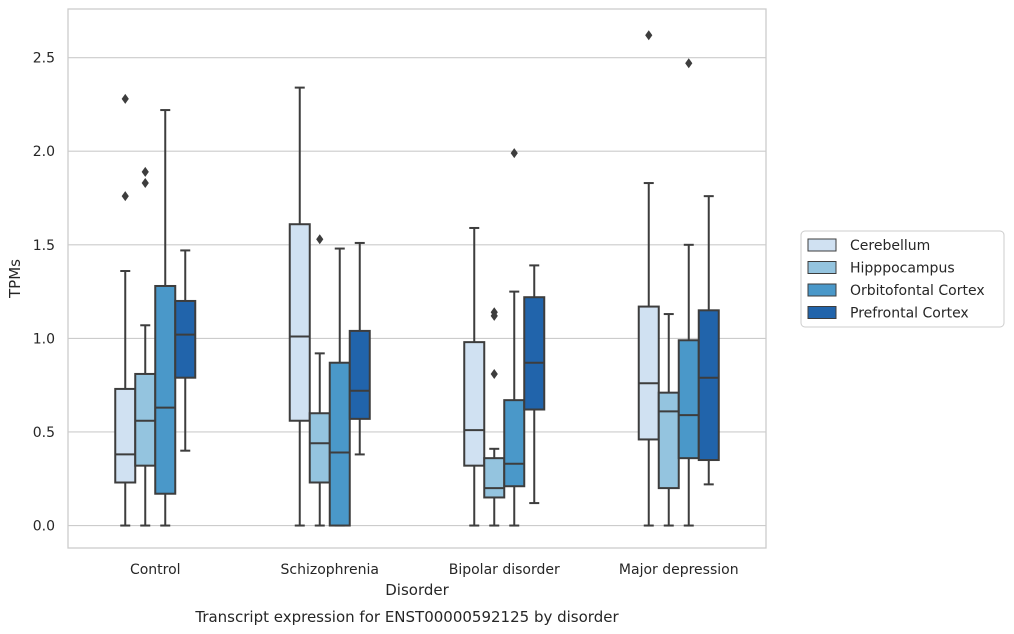 The height and width of the screenshot is (634, 1014). Describe the element at coordinates (44, 152) in the screenshot. I see `y-tick-label: 2.0` at that location.